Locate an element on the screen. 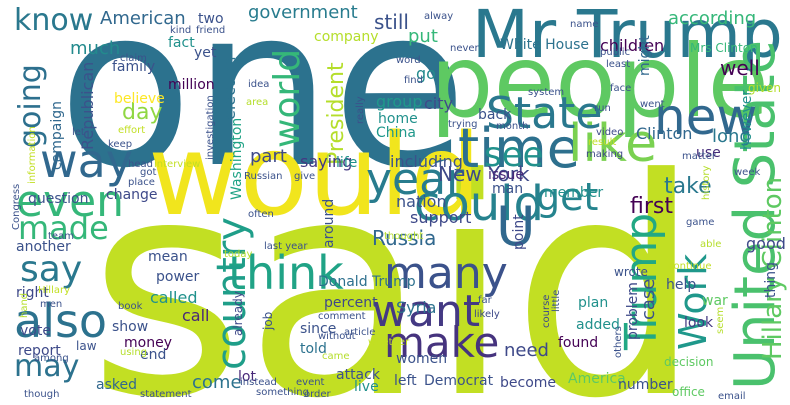 The width and height of the screenshot is (790, 405). word-system: system is located at coordinates (546, 92).